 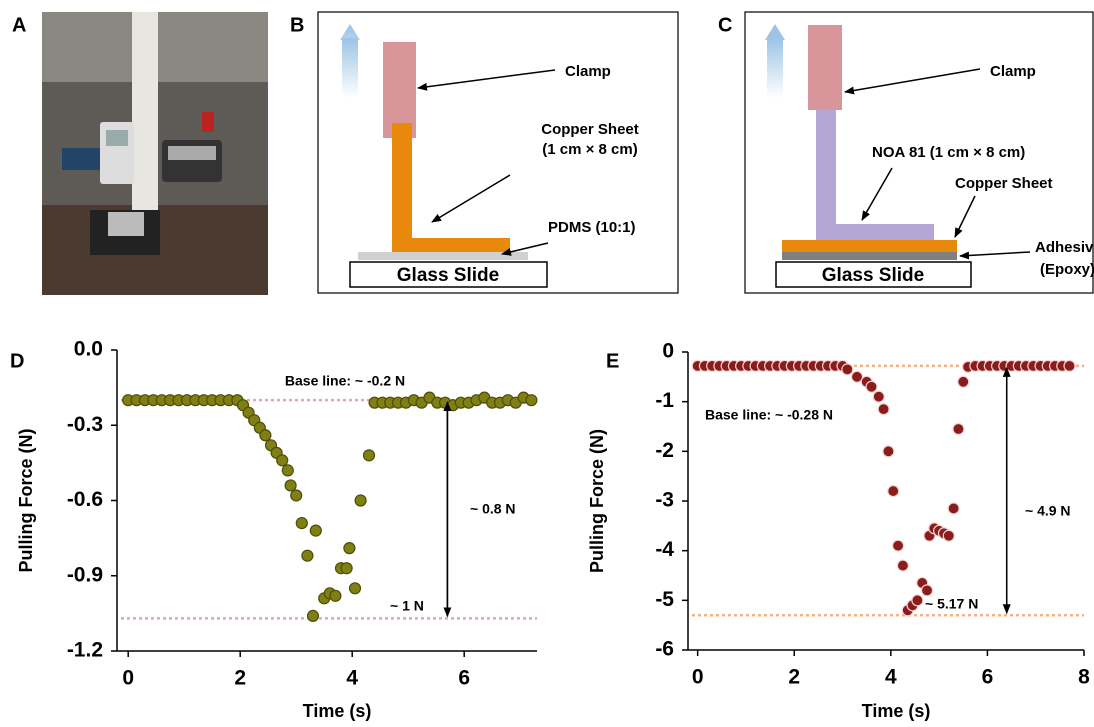 I want to click on y-tick-label: -2, so click(x=664, y=450).